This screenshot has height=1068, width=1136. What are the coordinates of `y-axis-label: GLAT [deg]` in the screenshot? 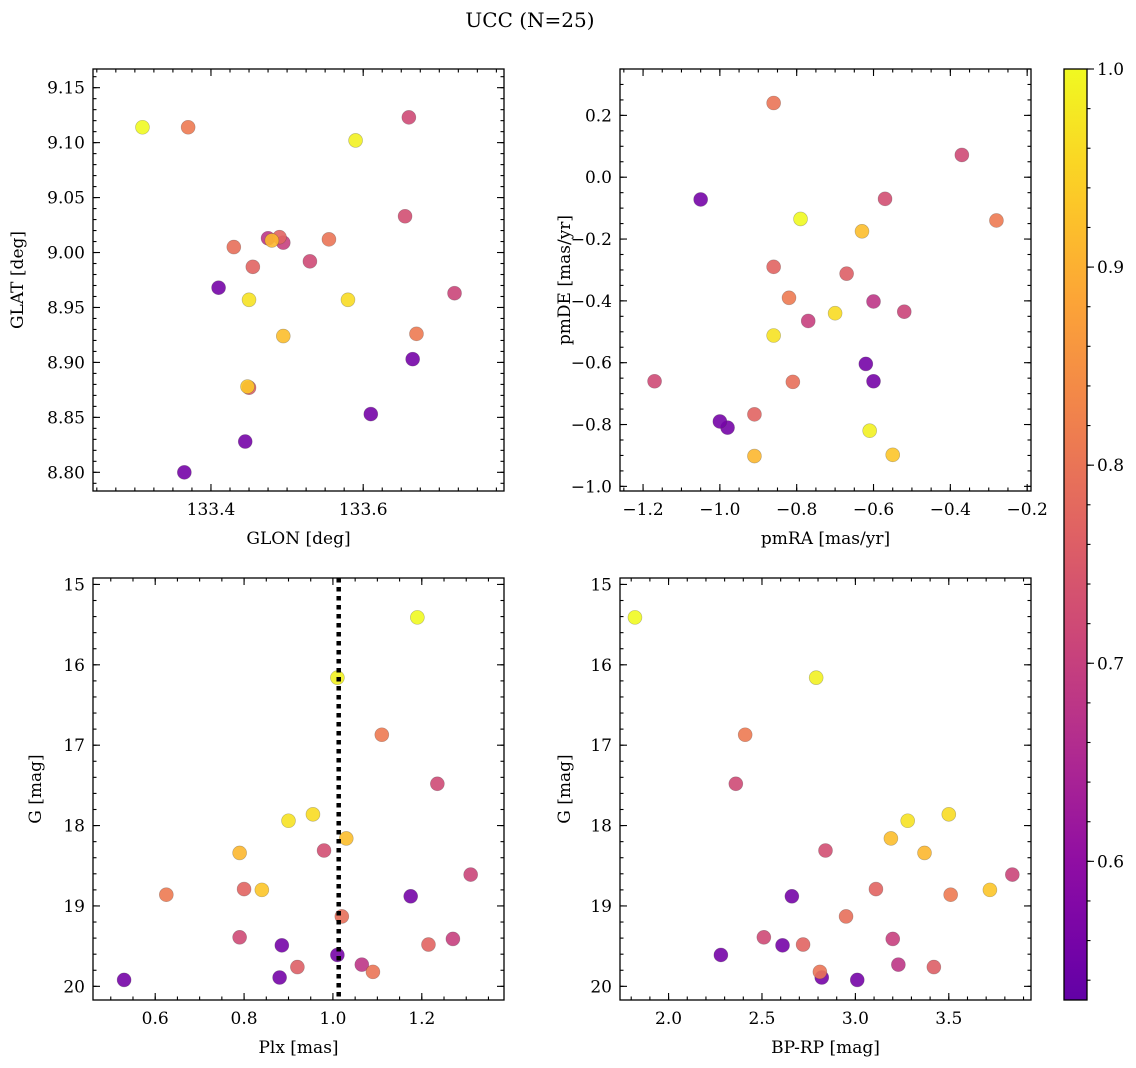 It's located at (18, 280).